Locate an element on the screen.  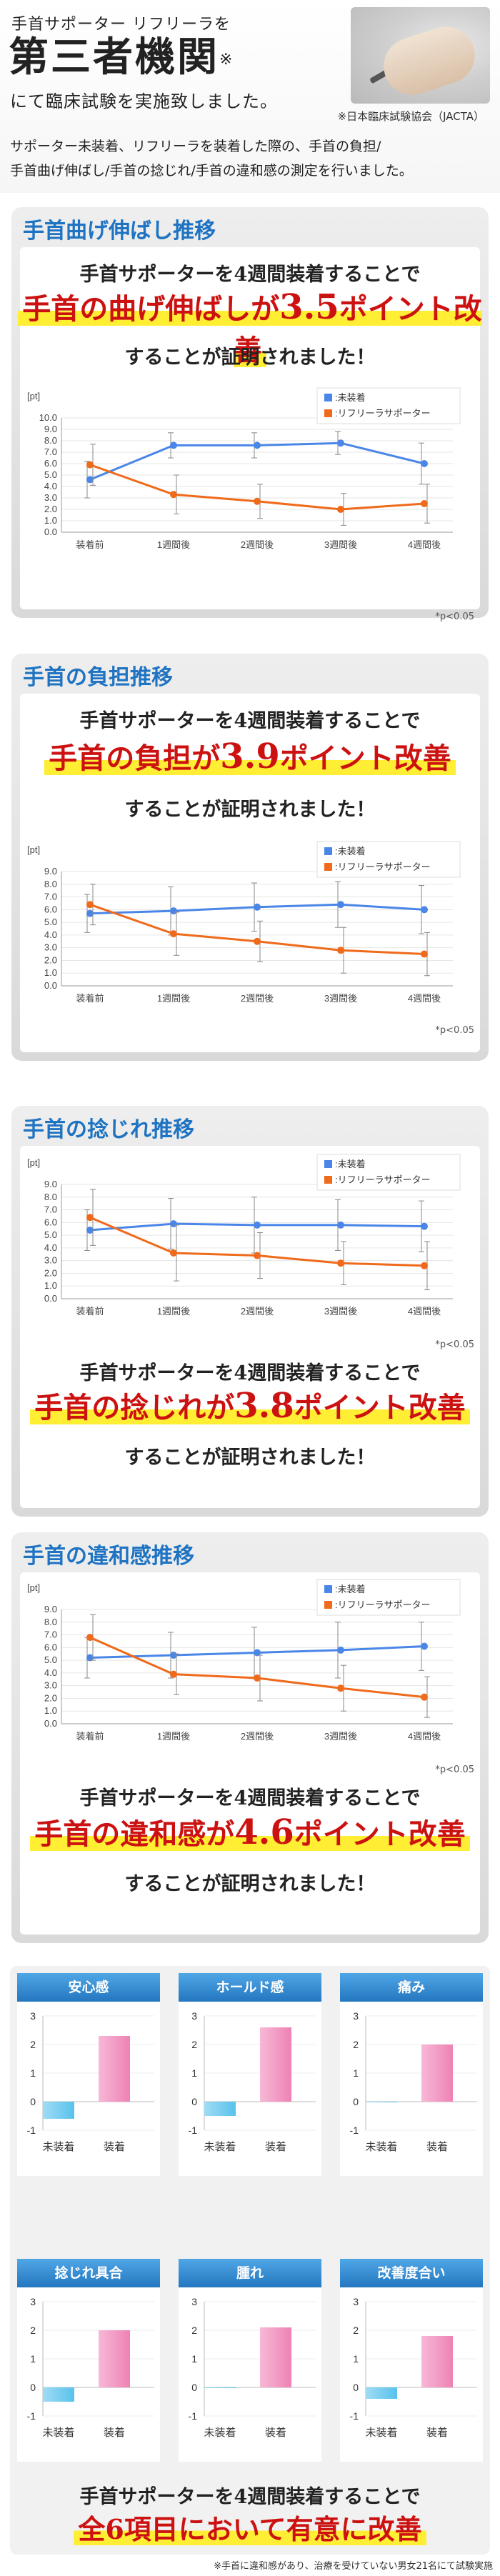
intro-line-1: サポーター未装着、リフリーラを装着した際の、手首の負担/ is located at coordinates (195, 147).